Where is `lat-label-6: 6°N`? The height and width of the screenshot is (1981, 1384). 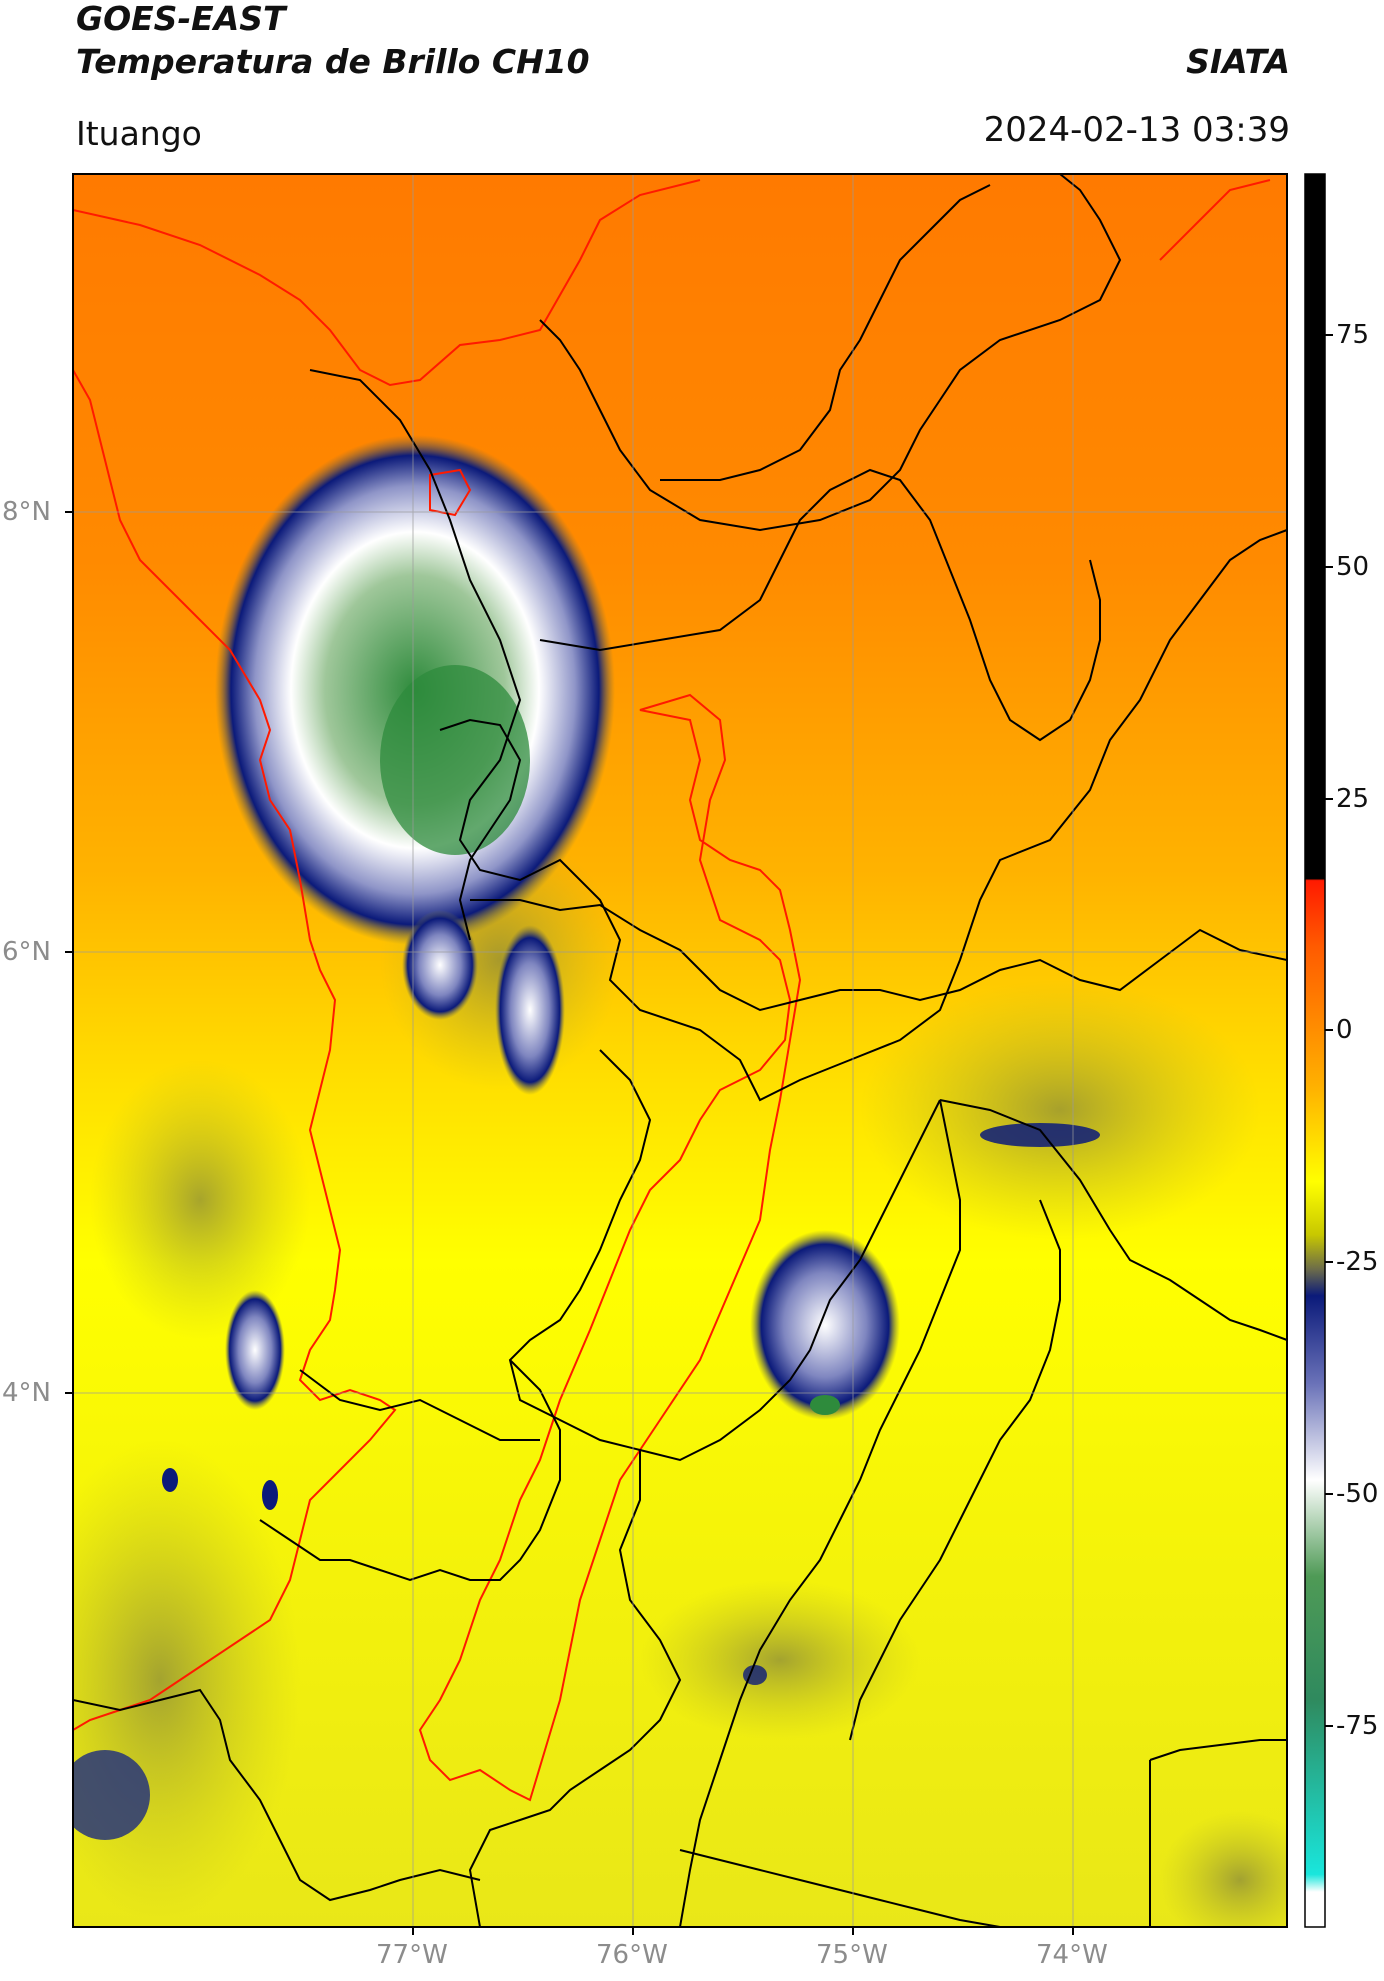
lat-label-6: 6°N is located at coordinates (26, 952).